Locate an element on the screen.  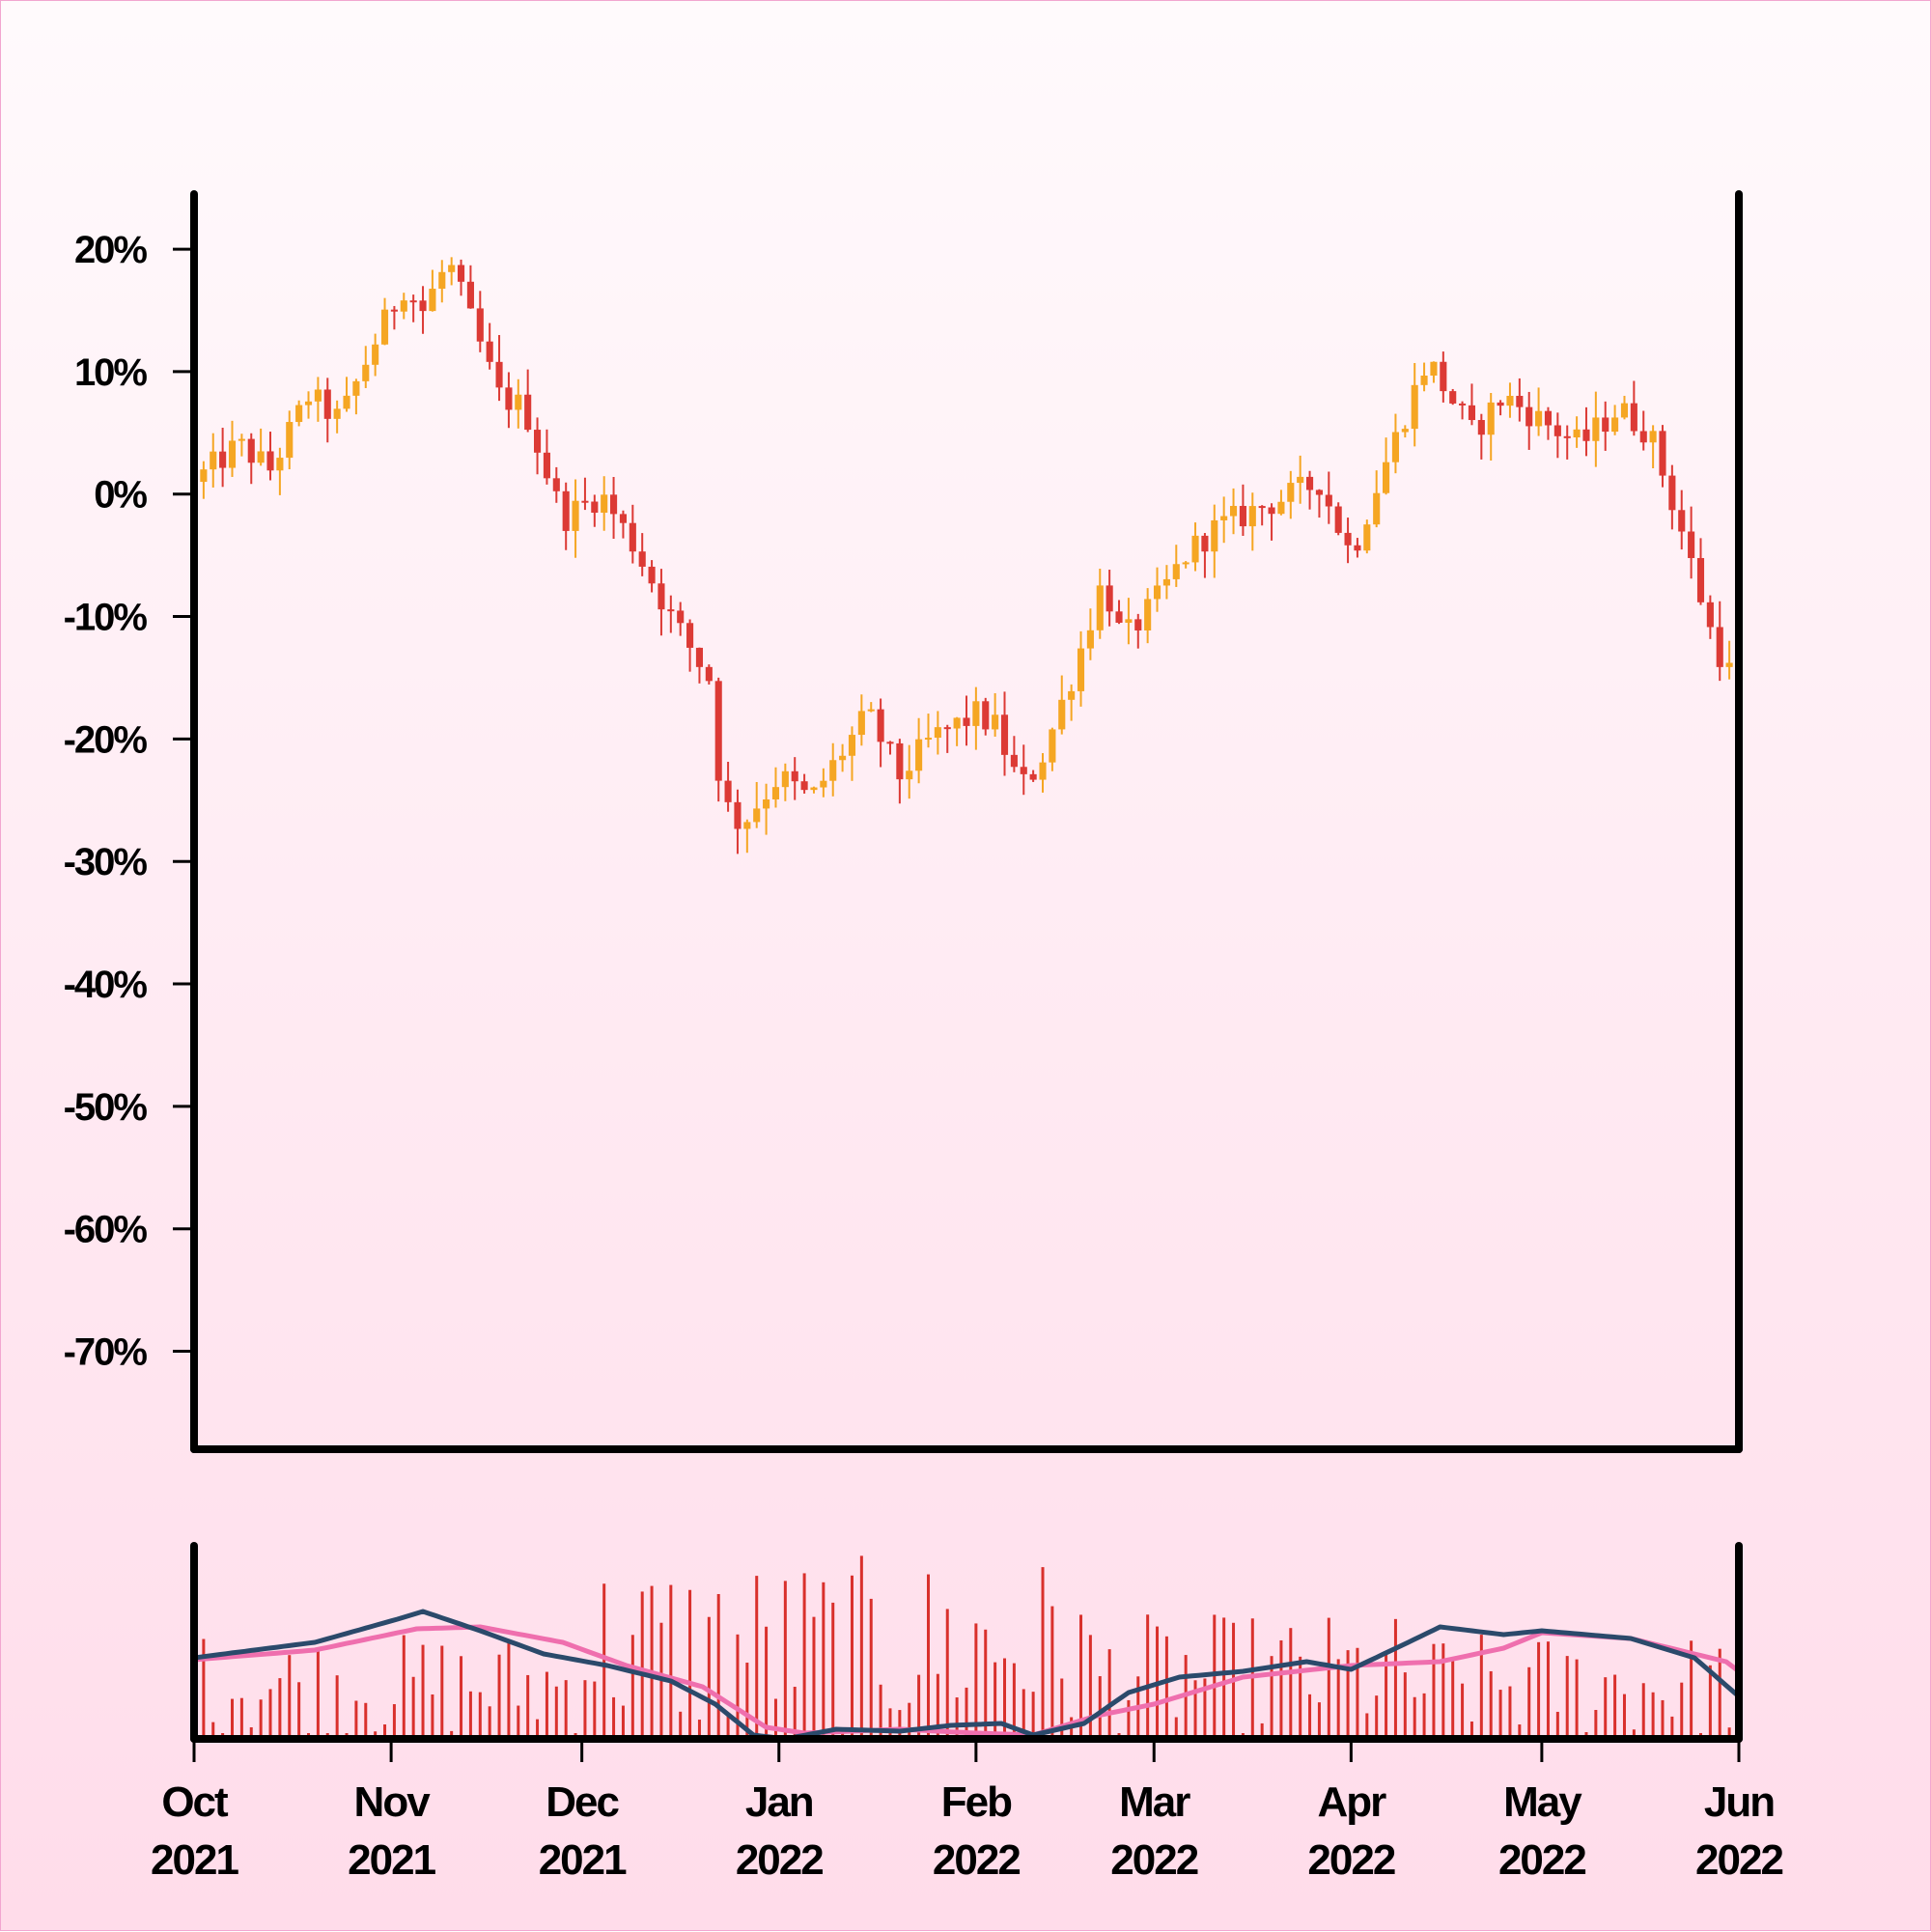
y-tick-label: 10% is located at coordinates (110, 373).